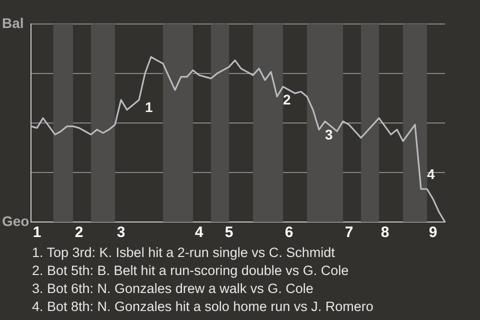 This screenshot has height=320, width=480. Describe the element at coordinates (289, 233) in the screenshot. I see `x-tick-label: 6` at that location.